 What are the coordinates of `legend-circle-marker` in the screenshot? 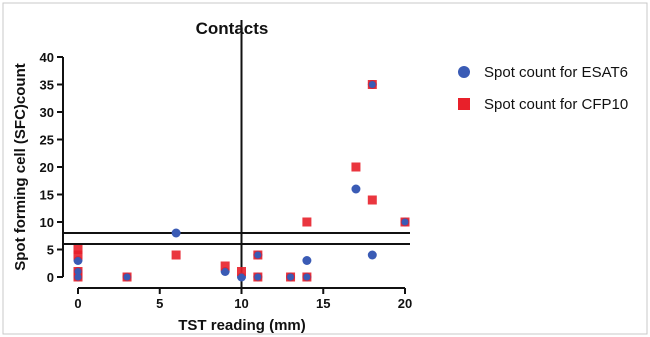 It's located at (464, 72).